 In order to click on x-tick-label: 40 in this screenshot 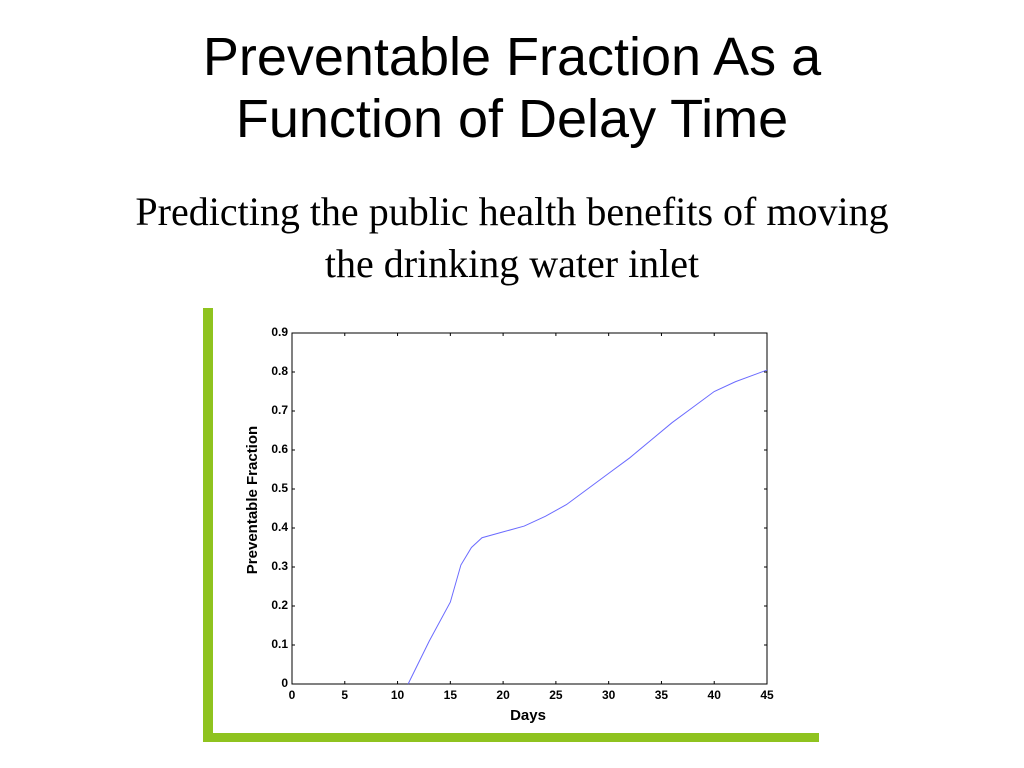, I will do `click(715, 695)`.